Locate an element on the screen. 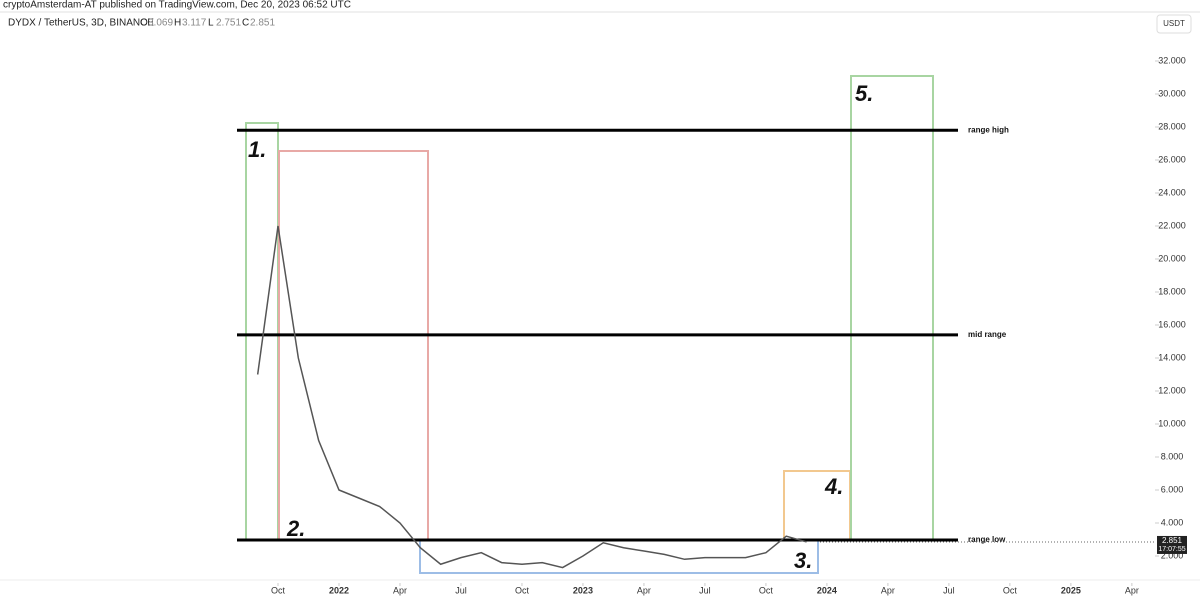 This screenshot has height=615, width=1200. ohlc-value: 2.851 is located at coordinates (262, 23).